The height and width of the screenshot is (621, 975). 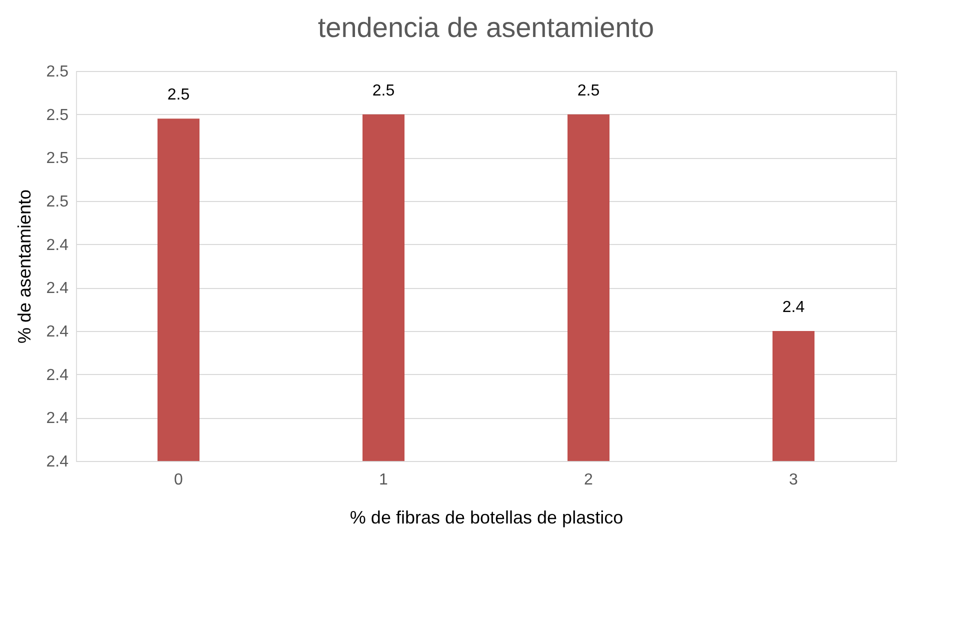 What do you see at coordinates (589, 480) in the screenshot?
I see `x-tick-label: 2` at bounding box center [589, 480].